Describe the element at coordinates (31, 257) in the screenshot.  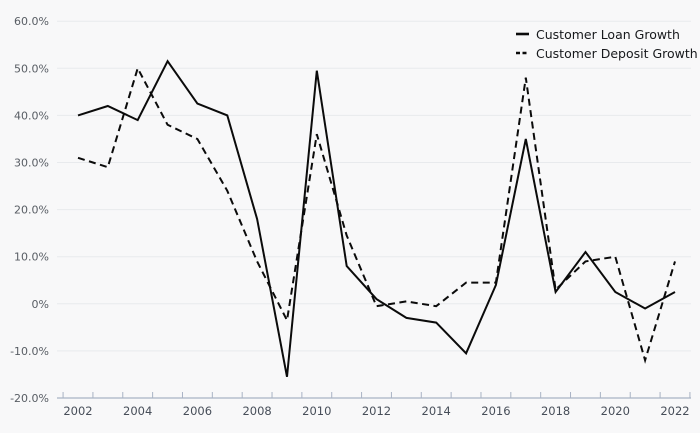
I see `y-tick-label: 10.0%` at that location.